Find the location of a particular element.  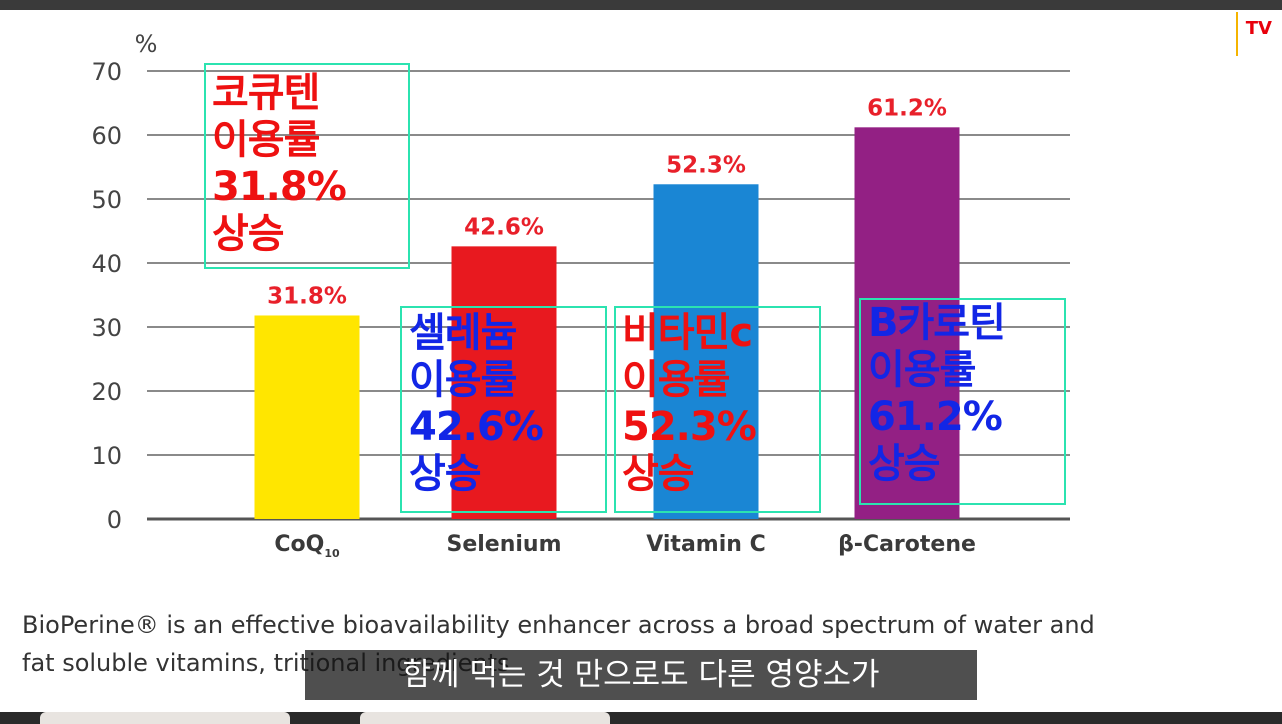

overlay-line: 비타민c is located at coordinates (687, 333).